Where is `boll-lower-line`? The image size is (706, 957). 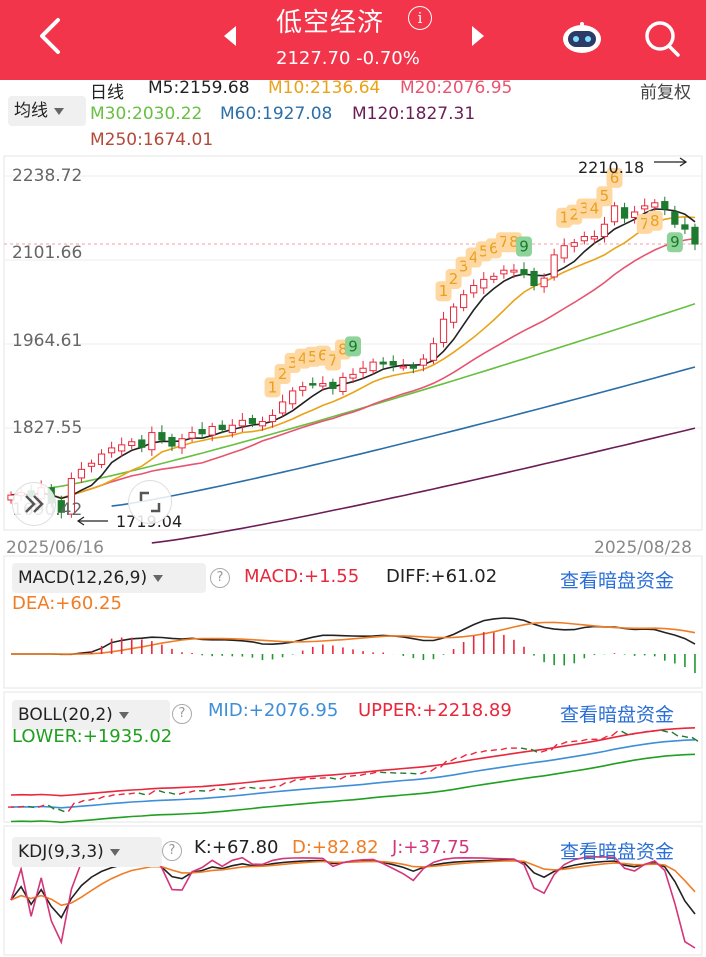 boll-lower-line is located at coordinates (353, 788).